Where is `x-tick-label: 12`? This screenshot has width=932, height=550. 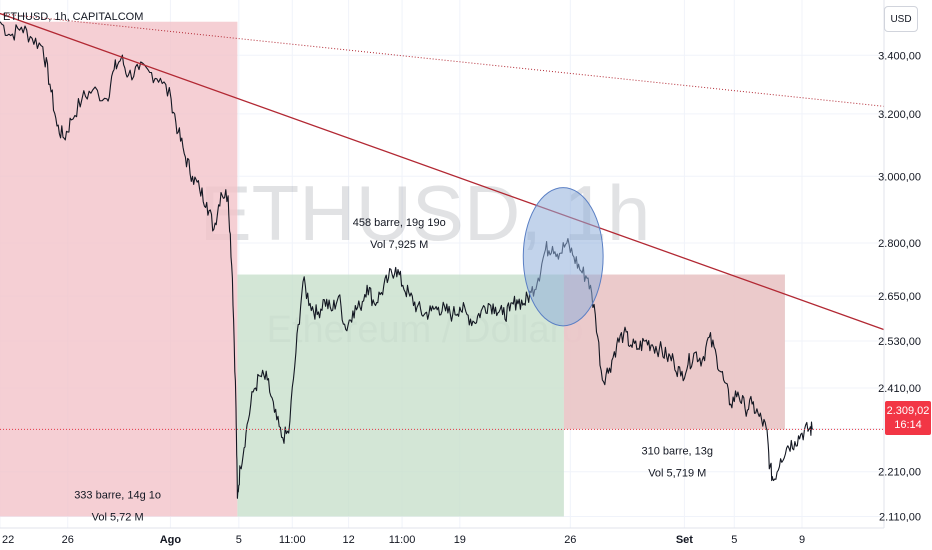 x-tick-label: 12 is located at coordinates (348, 540).